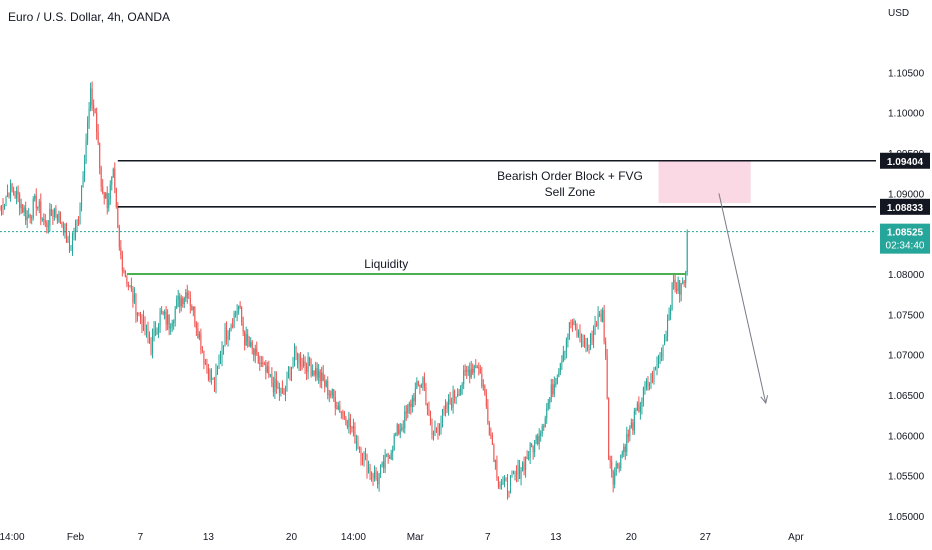  What do you see at coordinates (704, 182) in the screenshot?
I see `sell-zone-box` at bounding box center [704, 182].